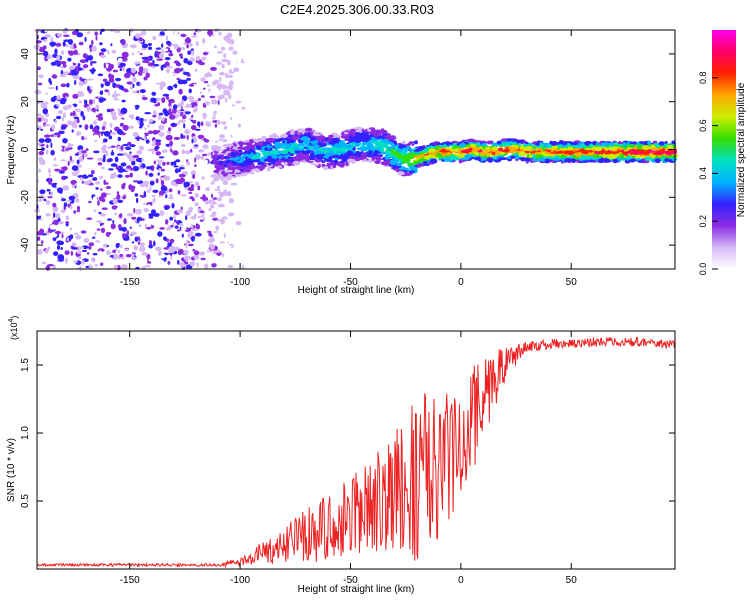 The height and width of the screenshot is (600, 750). Describe the element at coordinates (25, 365) in the screenshot. I see `snr-y-tick-label: 1.5` at that location.